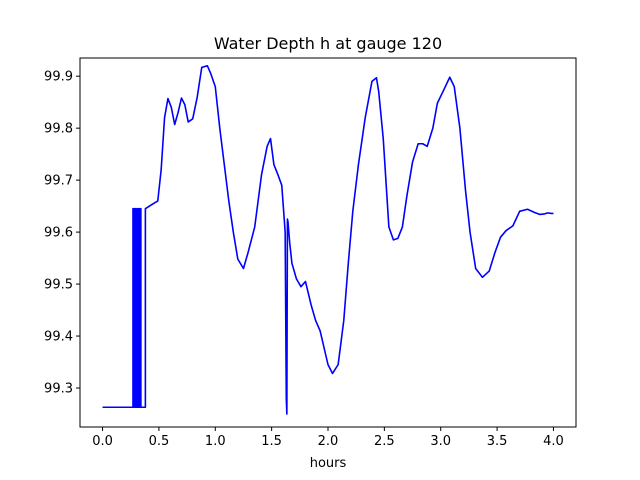  I want to click on y-tick-label: 99.4, so click(58, 337).